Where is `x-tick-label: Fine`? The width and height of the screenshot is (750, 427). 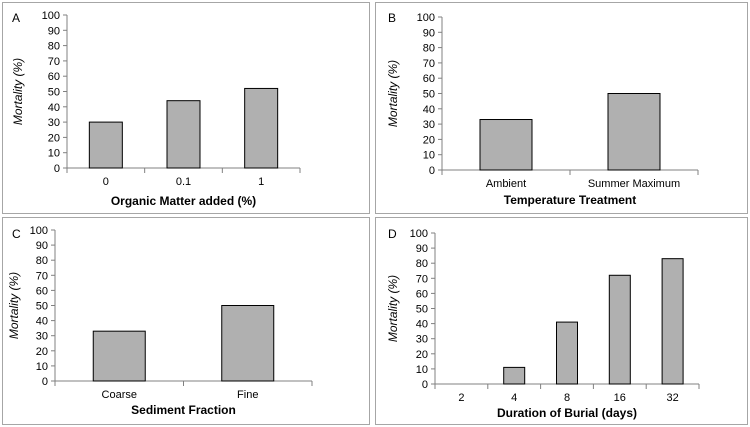 x-tick-label: Fine is located at coordinates (247, 395).